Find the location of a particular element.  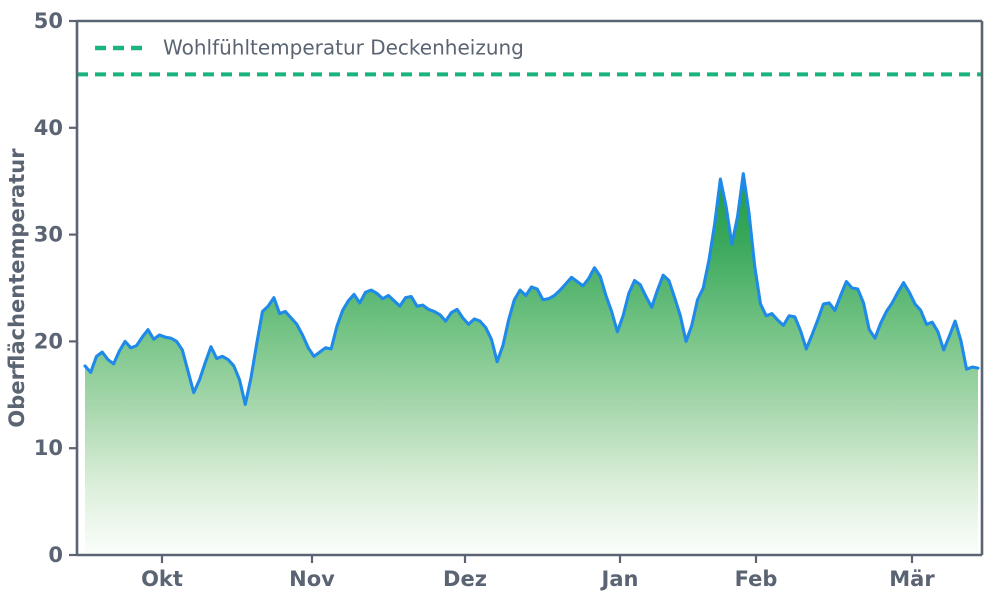

y-tick-label: 0 is located at coordinates (55, 555).